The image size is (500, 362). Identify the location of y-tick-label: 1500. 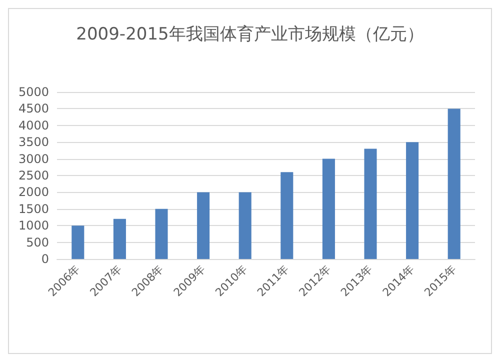
(33, 209).